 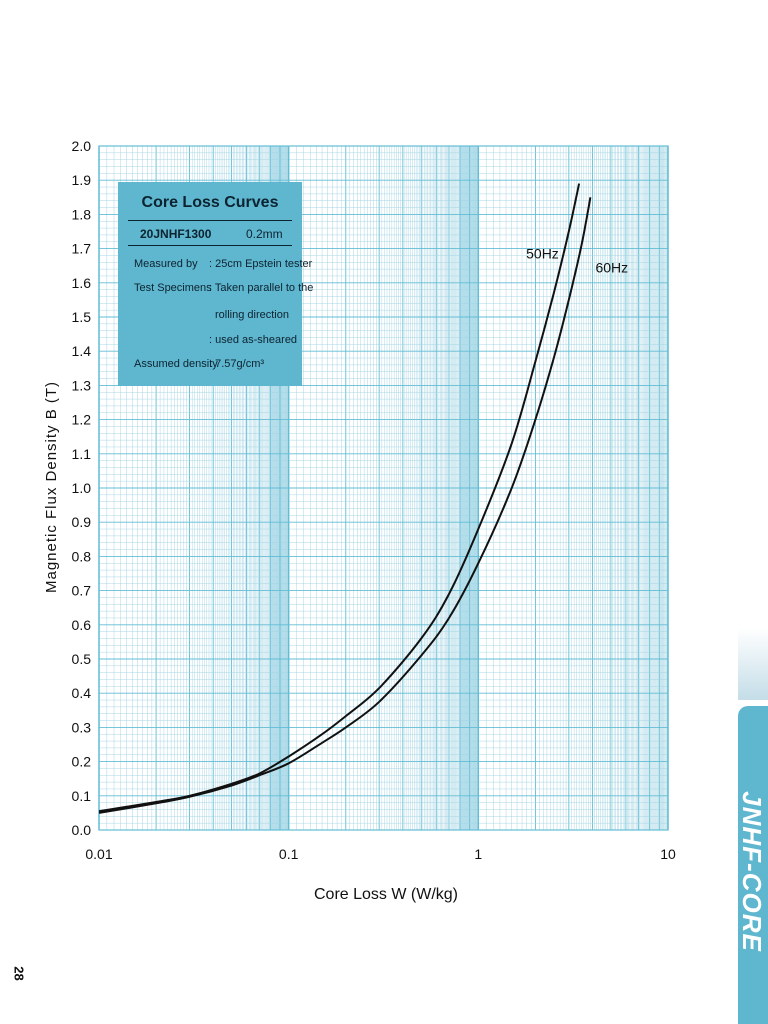 I want to click on info-row-label: Assumed density, so click(x=176, y=364).